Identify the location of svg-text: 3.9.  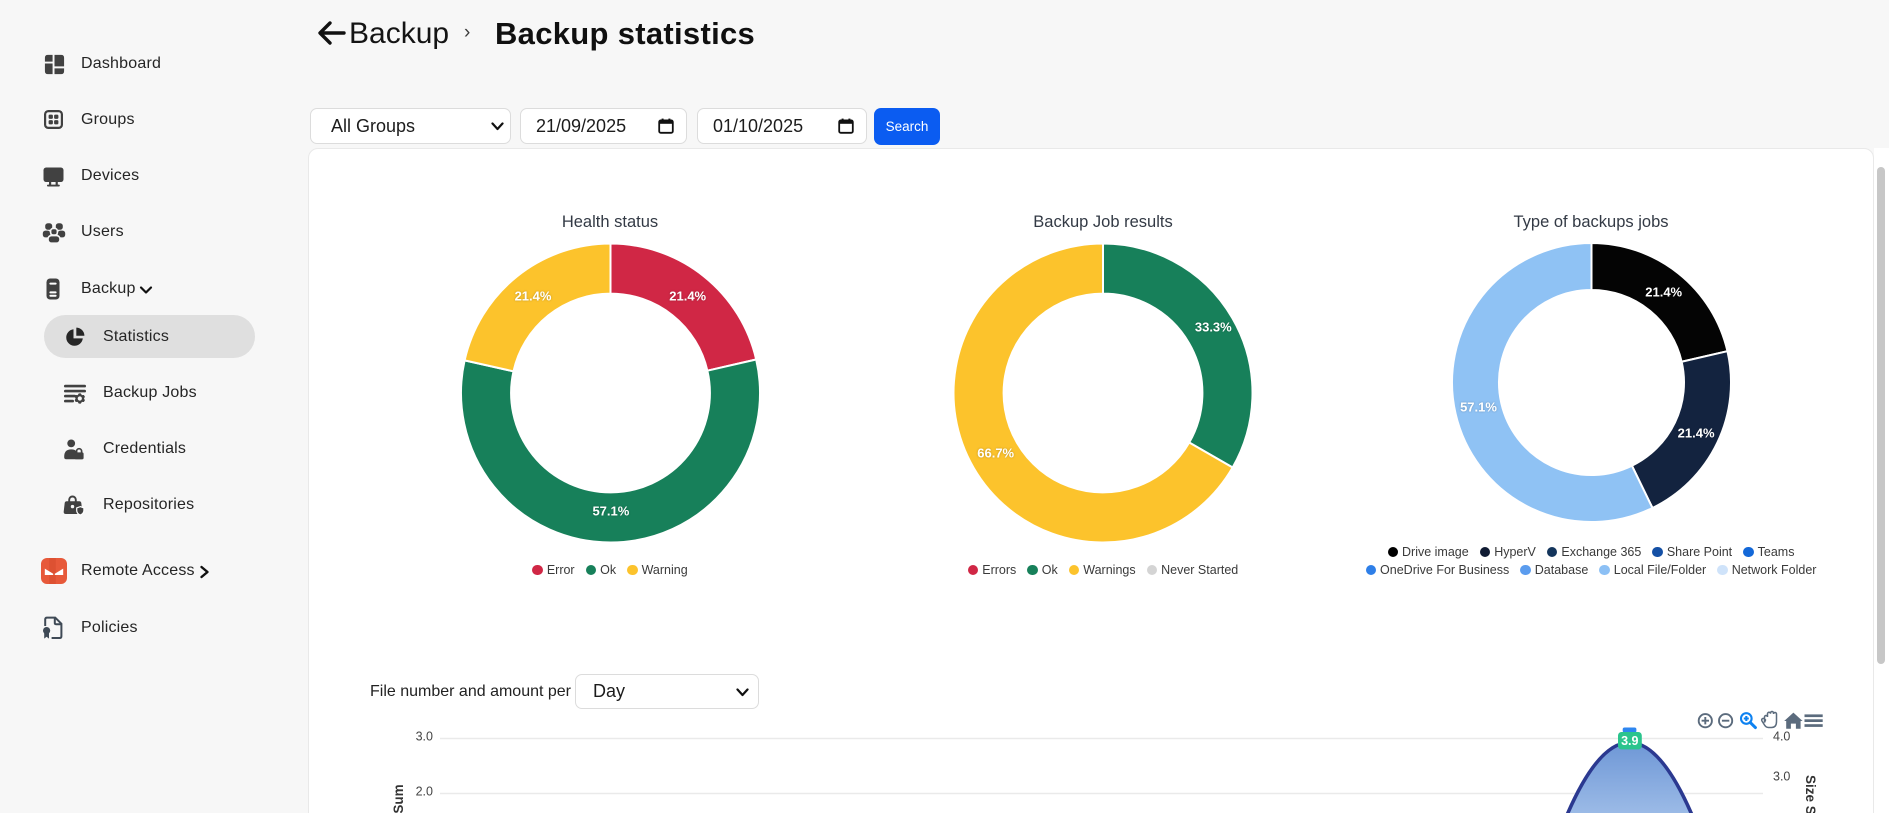
(1629, 741).